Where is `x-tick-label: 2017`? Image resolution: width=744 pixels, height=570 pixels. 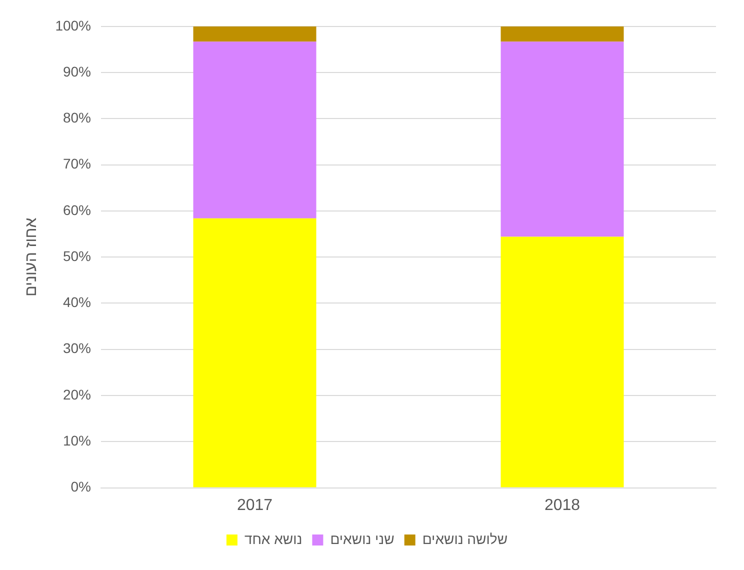 x-tick-label: 2017 is located at coordinates (254, 505).